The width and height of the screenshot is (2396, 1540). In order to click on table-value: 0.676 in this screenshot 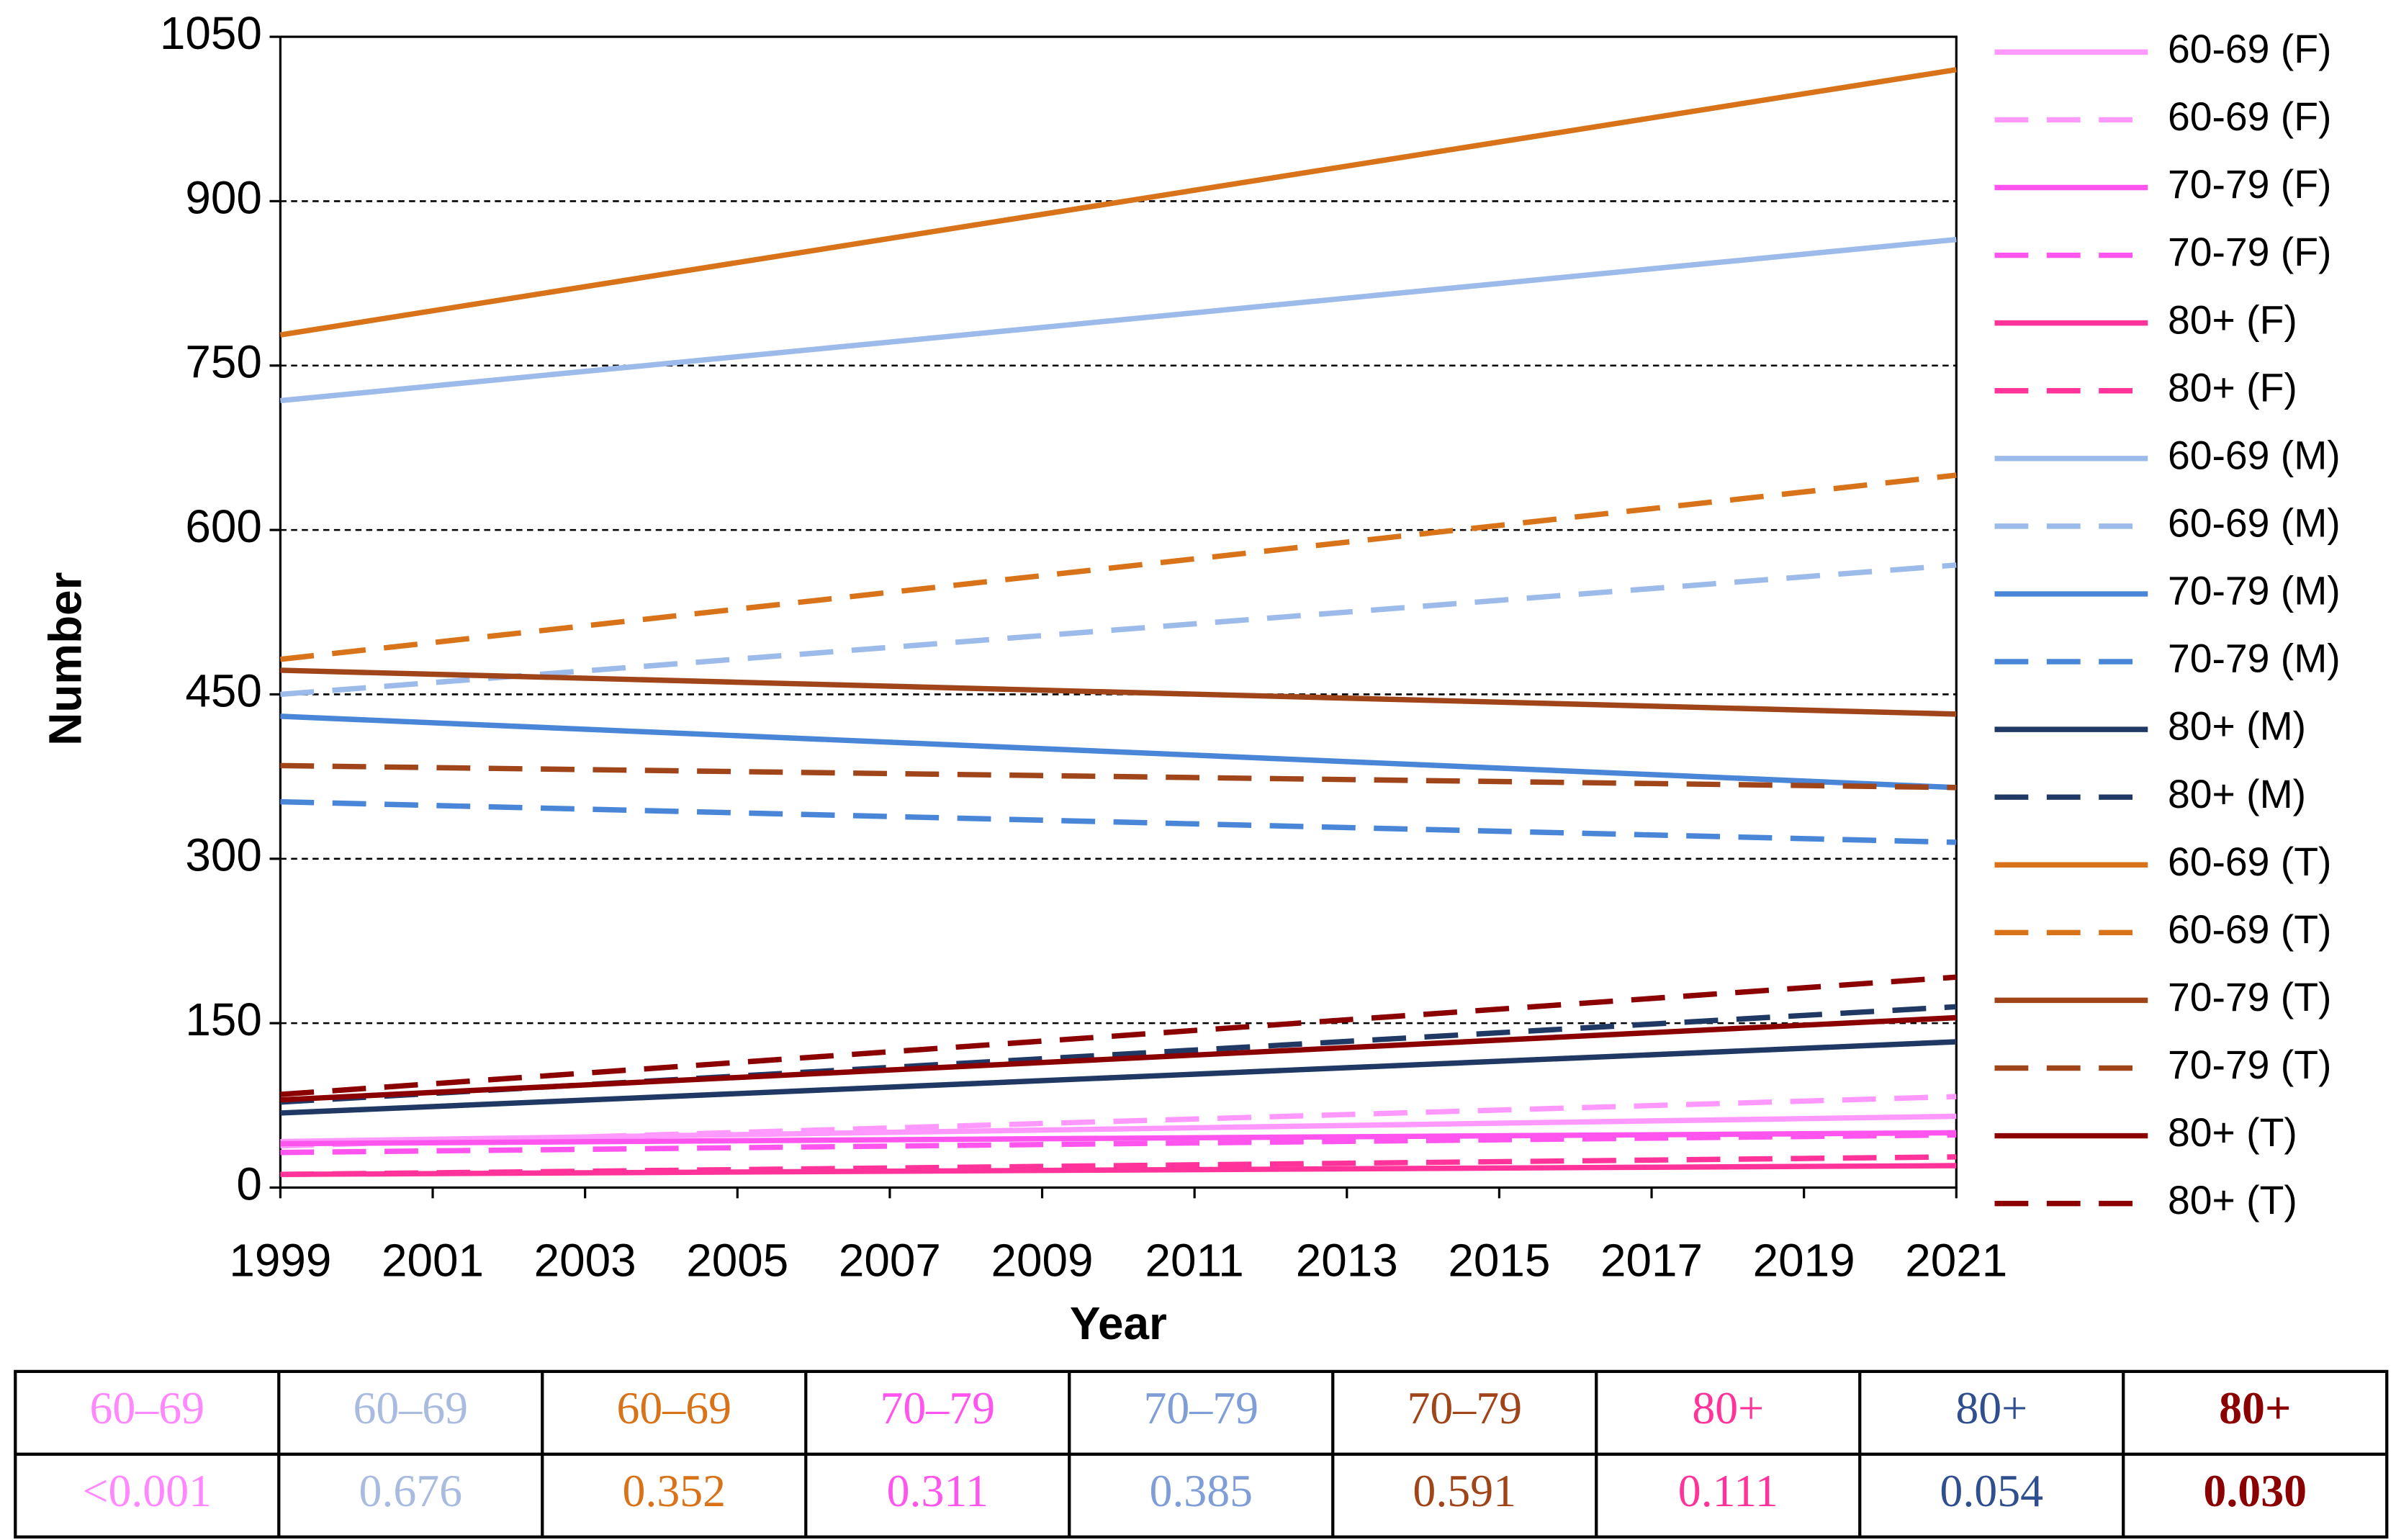, I will do `click(410, 1490)`.